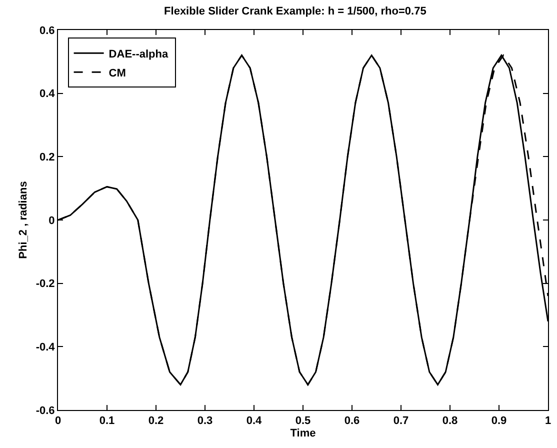 Image resolution: width=557 pixels, height=448 pixels. I want to click on x-tick-label: 1, so click(548, 421).